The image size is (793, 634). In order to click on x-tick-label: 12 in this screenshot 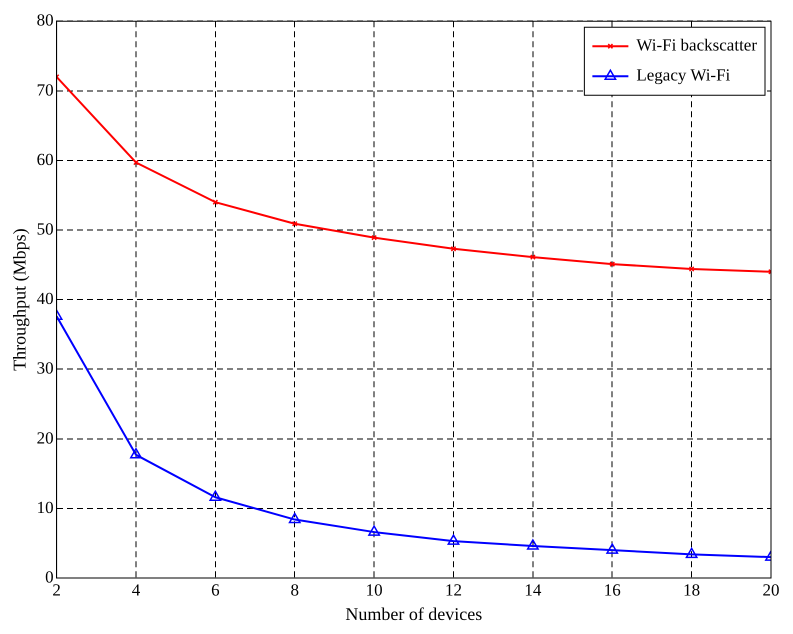, I will do `click(453, 590)`.